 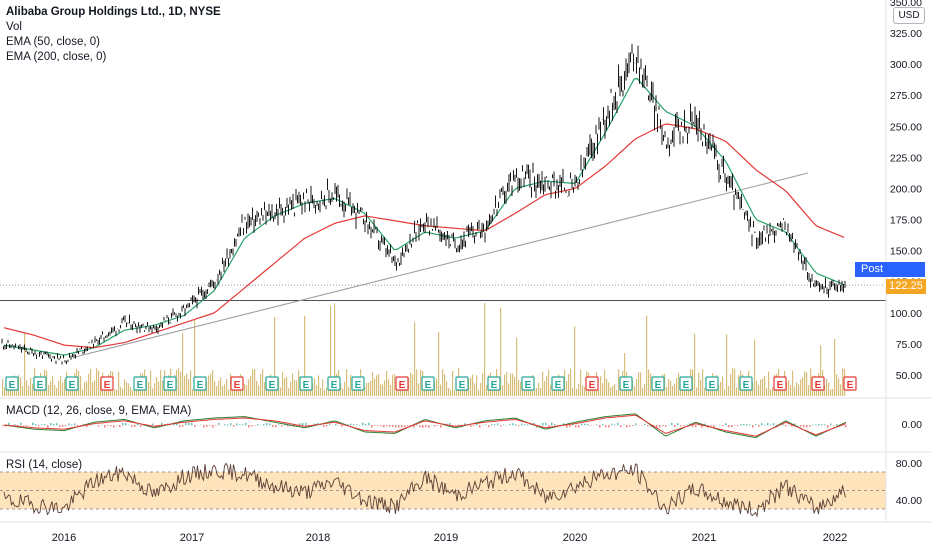 I want to click on currency-badge: USD, so click(x=909, y=15).